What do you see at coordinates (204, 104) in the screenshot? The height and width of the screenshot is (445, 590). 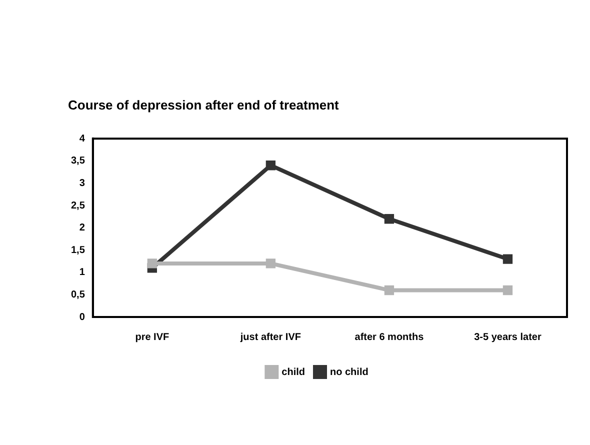 I see `chart-title: Course of depression after end of treatment` at bounding box center [204, 104].